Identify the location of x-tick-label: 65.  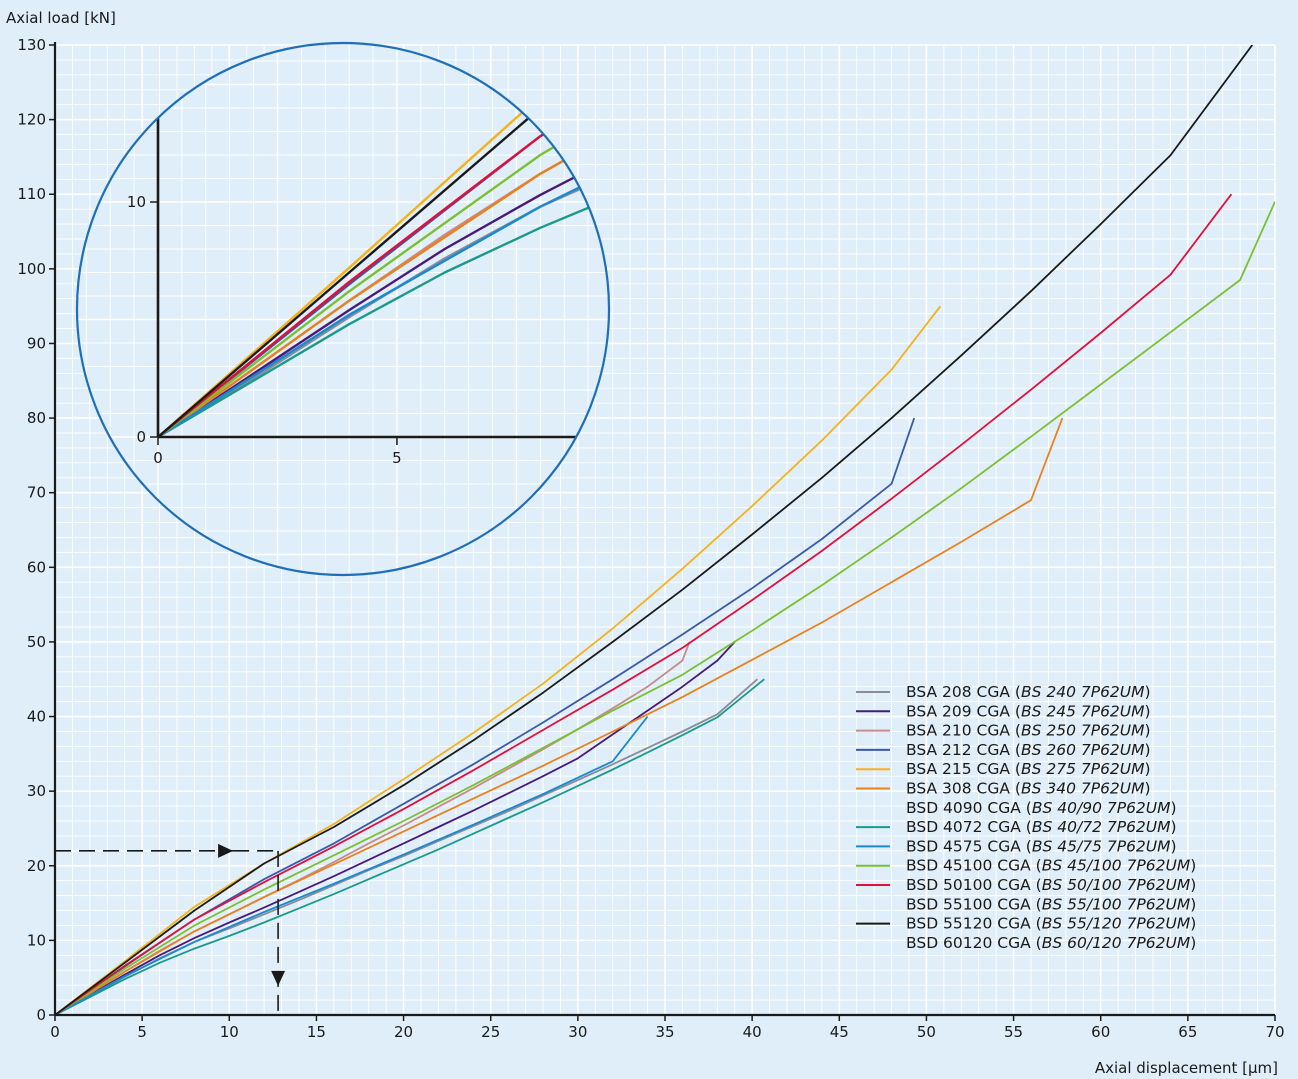
(1187, 1032).